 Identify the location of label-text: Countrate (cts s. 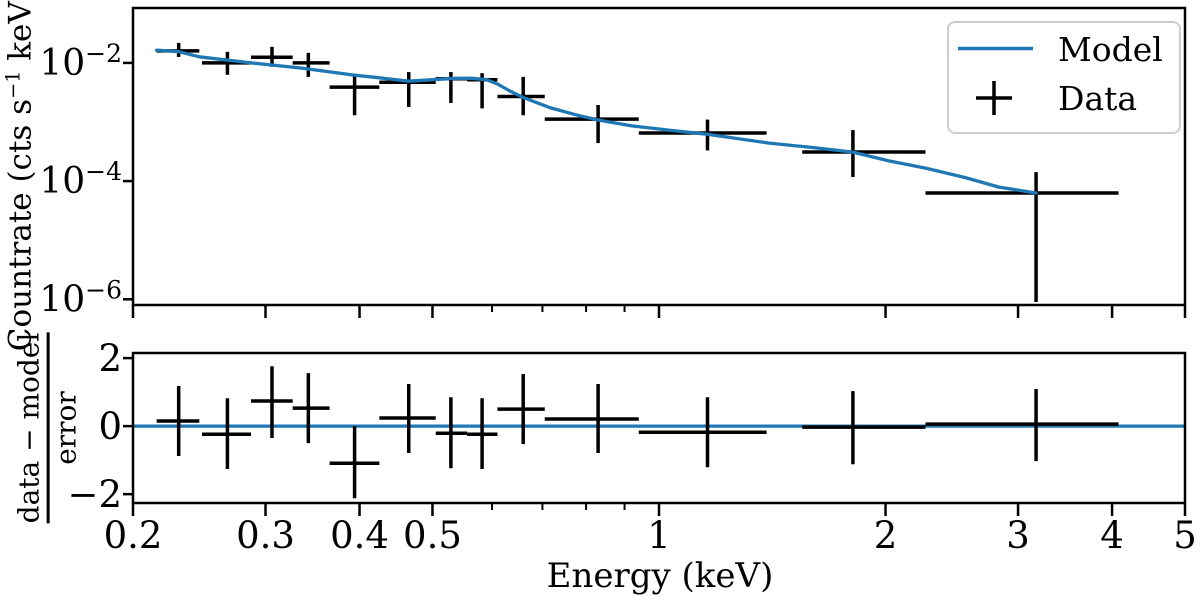
(20, 225).